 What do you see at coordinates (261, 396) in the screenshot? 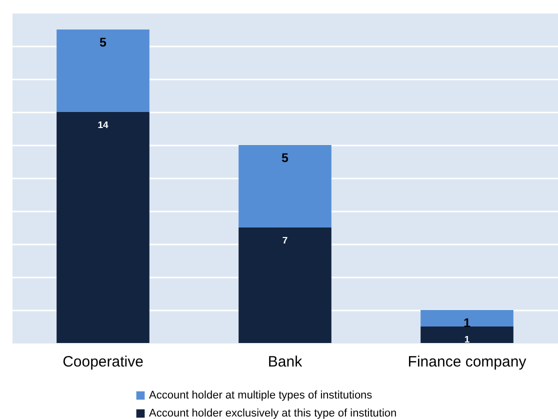
I see `legend-label: Account holder at multiple types of institutions` at bounding box center [261, 396].